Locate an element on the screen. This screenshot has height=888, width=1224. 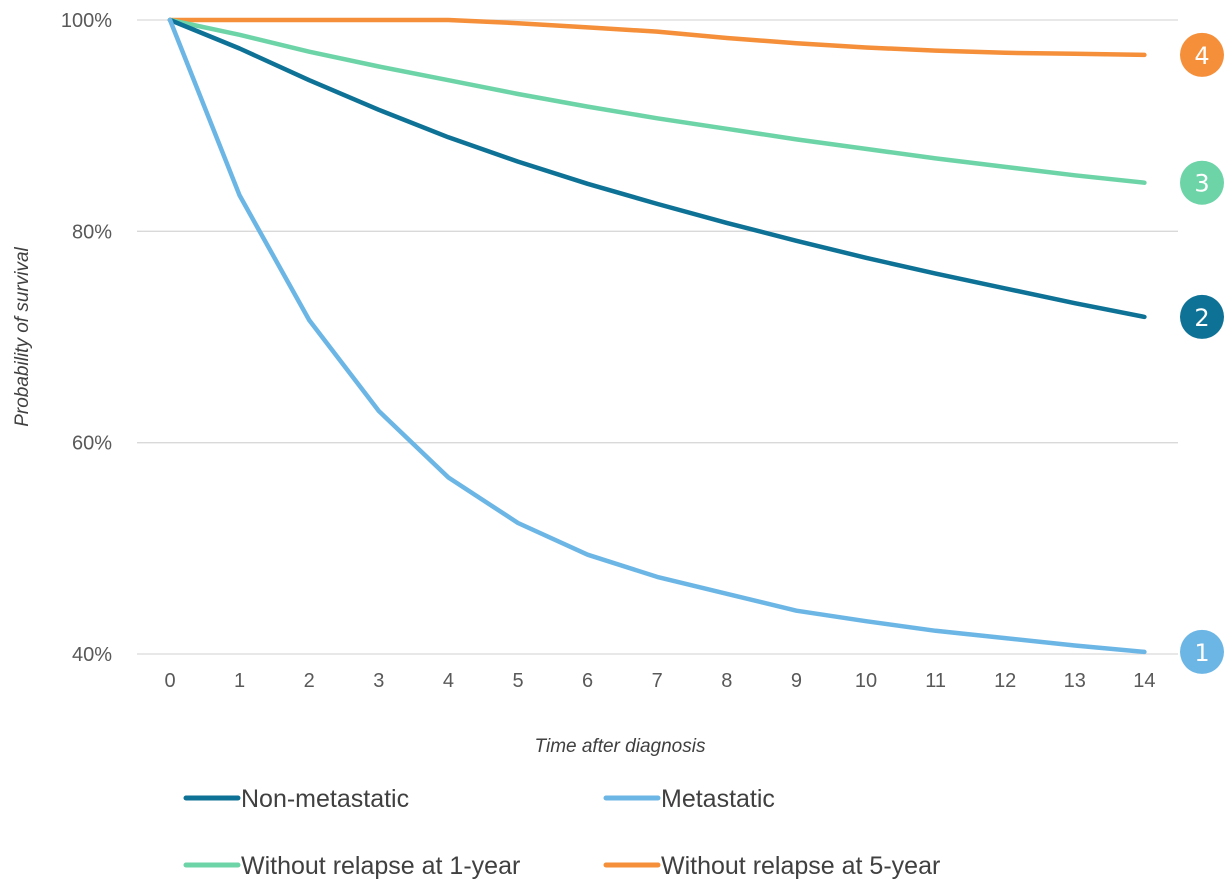
x-tick-label: 1 is located at coordinates (239, 681).